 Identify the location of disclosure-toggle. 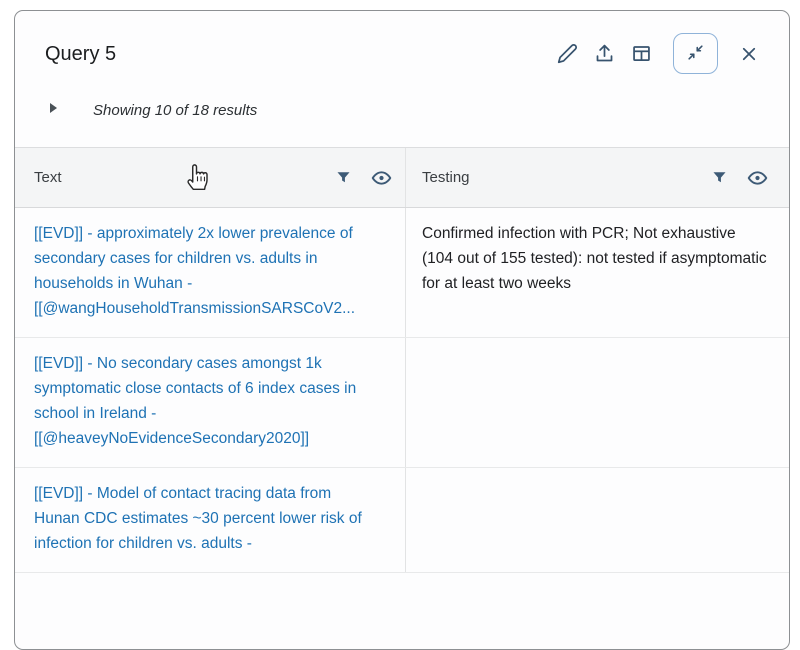
(55, 110).